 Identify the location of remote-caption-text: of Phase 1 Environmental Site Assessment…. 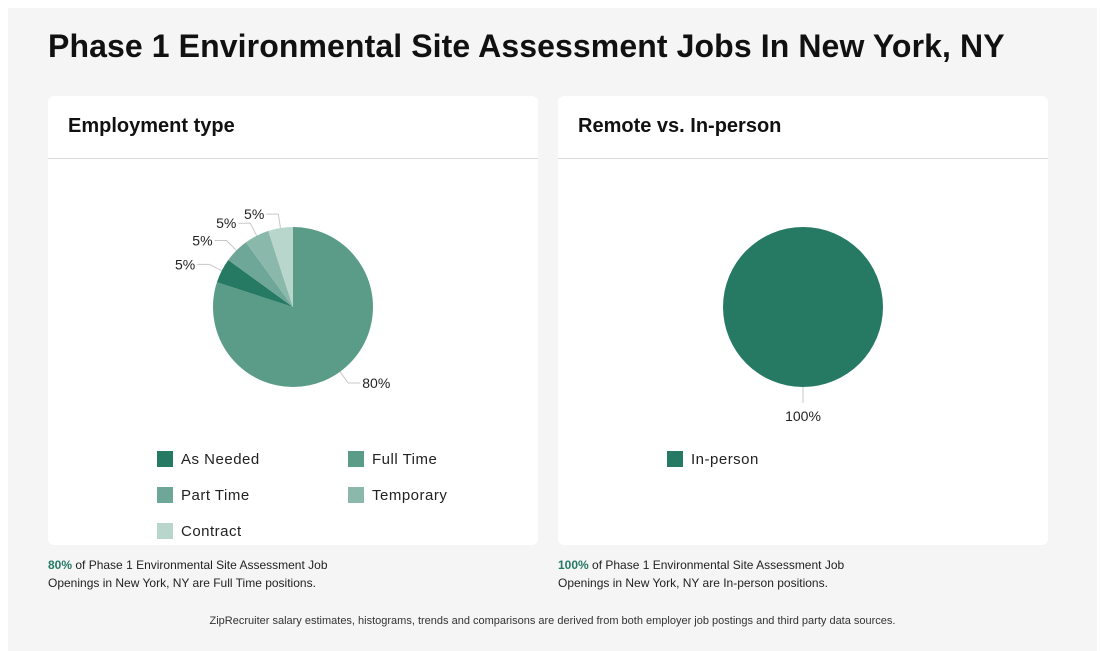
(701, 574).